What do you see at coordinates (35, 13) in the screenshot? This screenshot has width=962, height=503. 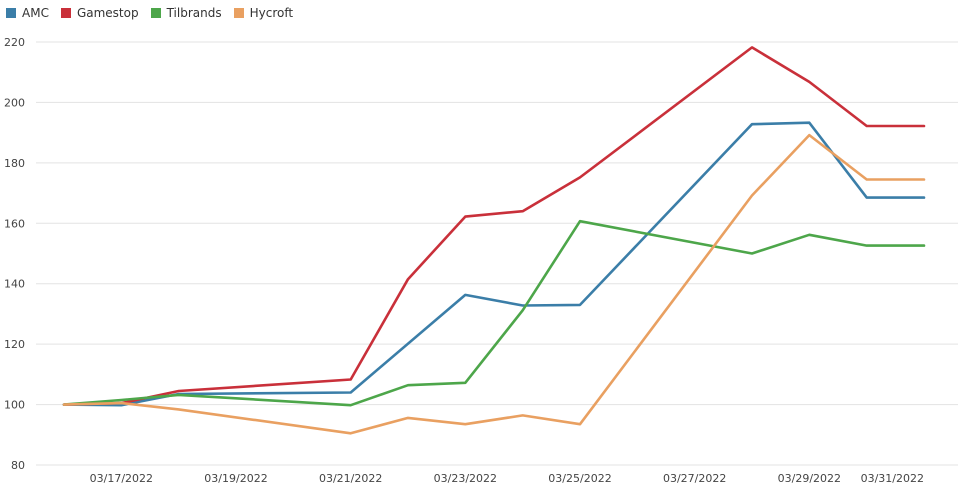 I see `legend-label: AMC` at bounding box center [35, 13].